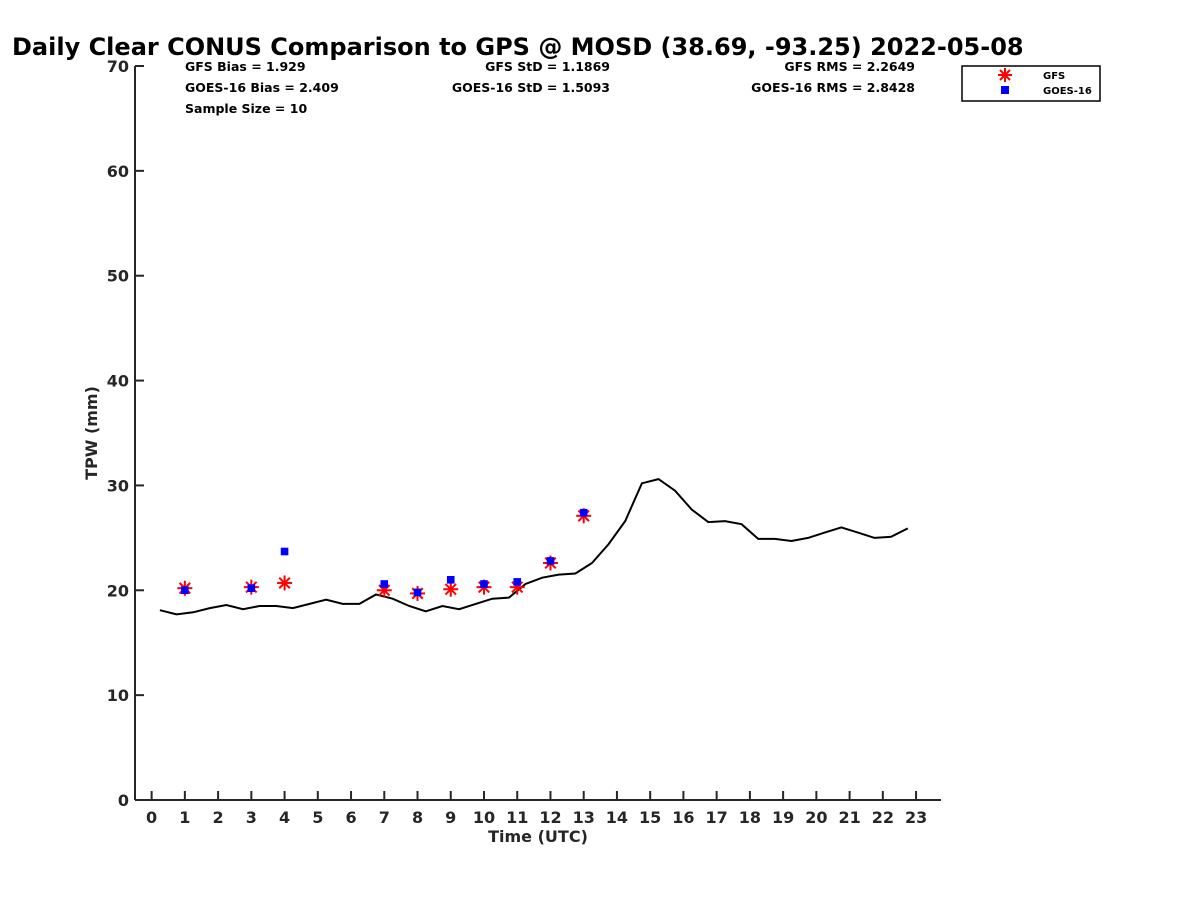 This screenshot has width=1200, height=900. I want to click on y-axis-ticks: 0 10 20 30 40 50 60 70, so click(125, 433).